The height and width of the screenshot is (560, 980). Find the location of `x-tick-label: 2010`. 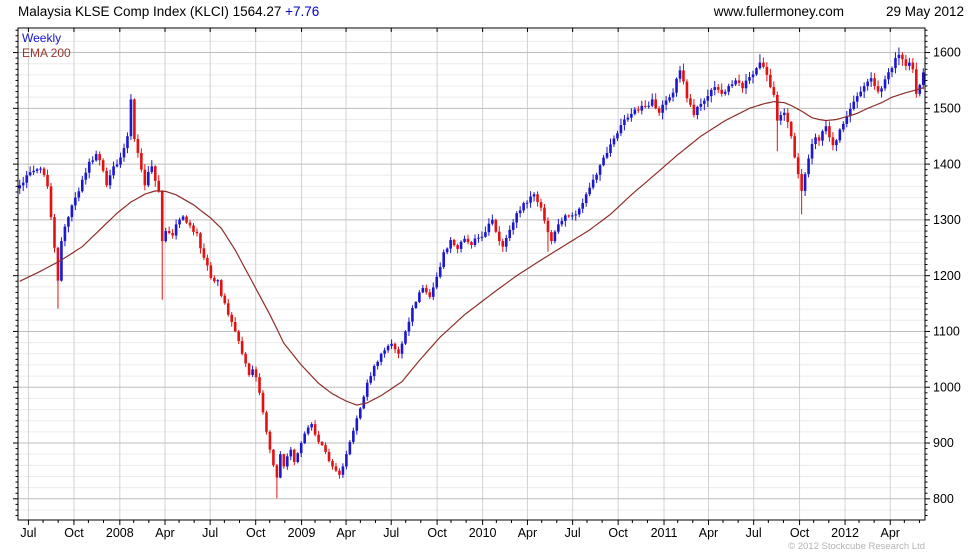

x-tick-label: 2010 is located at coordinates (483, 533).